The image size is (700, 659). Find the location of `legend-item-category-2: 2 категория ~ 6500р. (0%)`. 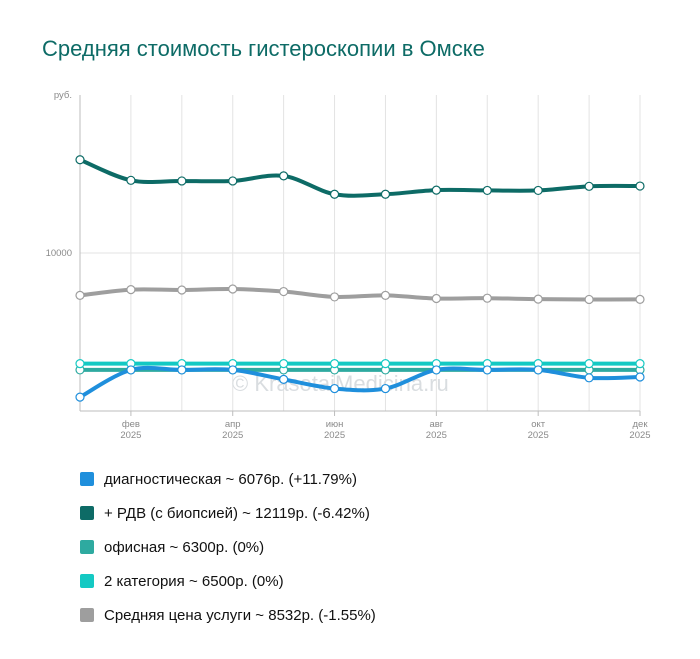

legend-item-category-2: 2 категория ~ 6500р. (0%) is located at coordinates (228, 581).